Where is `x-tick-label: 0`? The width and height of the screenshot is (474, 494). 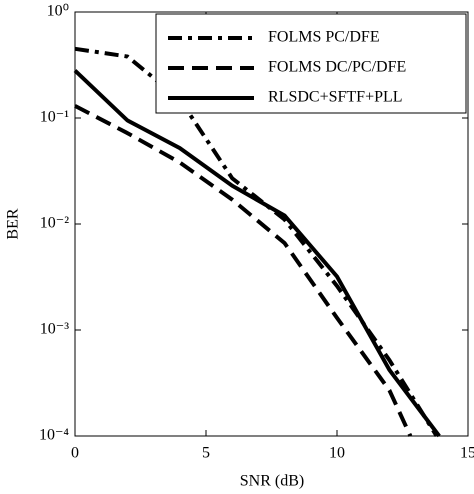
x-tick-label: 0 is located at coordinates (75, 453).